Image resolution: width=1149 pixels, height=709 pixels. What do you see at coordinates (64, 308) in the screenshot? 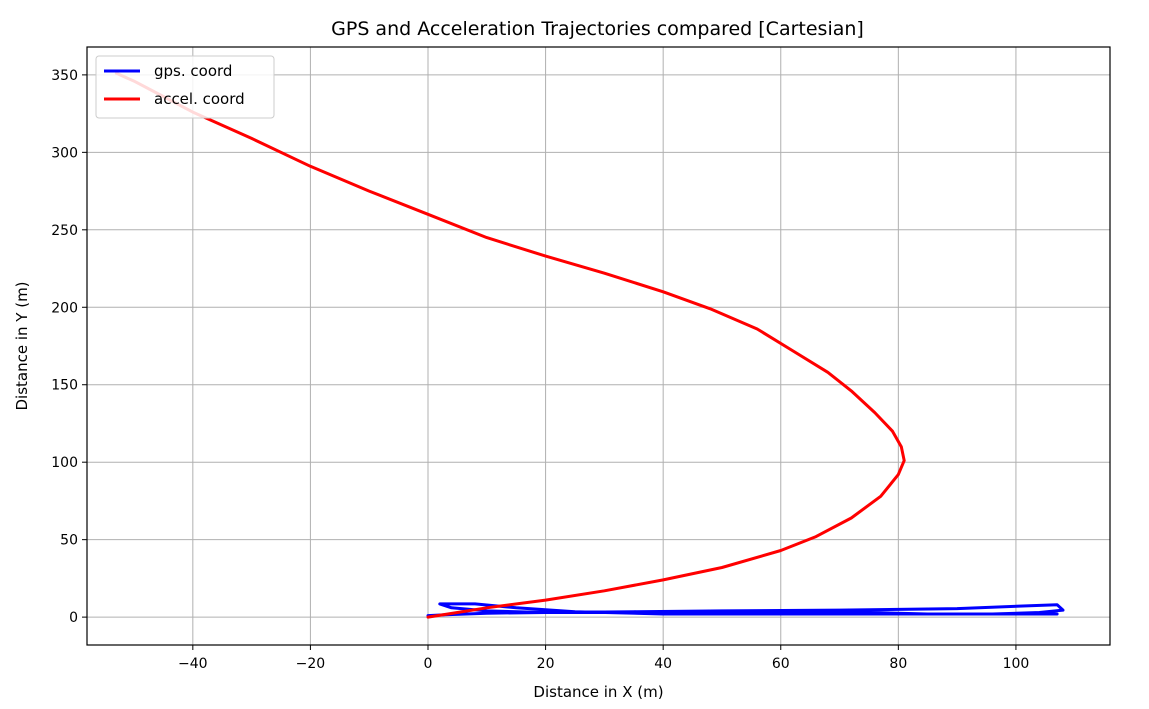
I see `y-tick-label: 200` at bounding box center [64, 308].